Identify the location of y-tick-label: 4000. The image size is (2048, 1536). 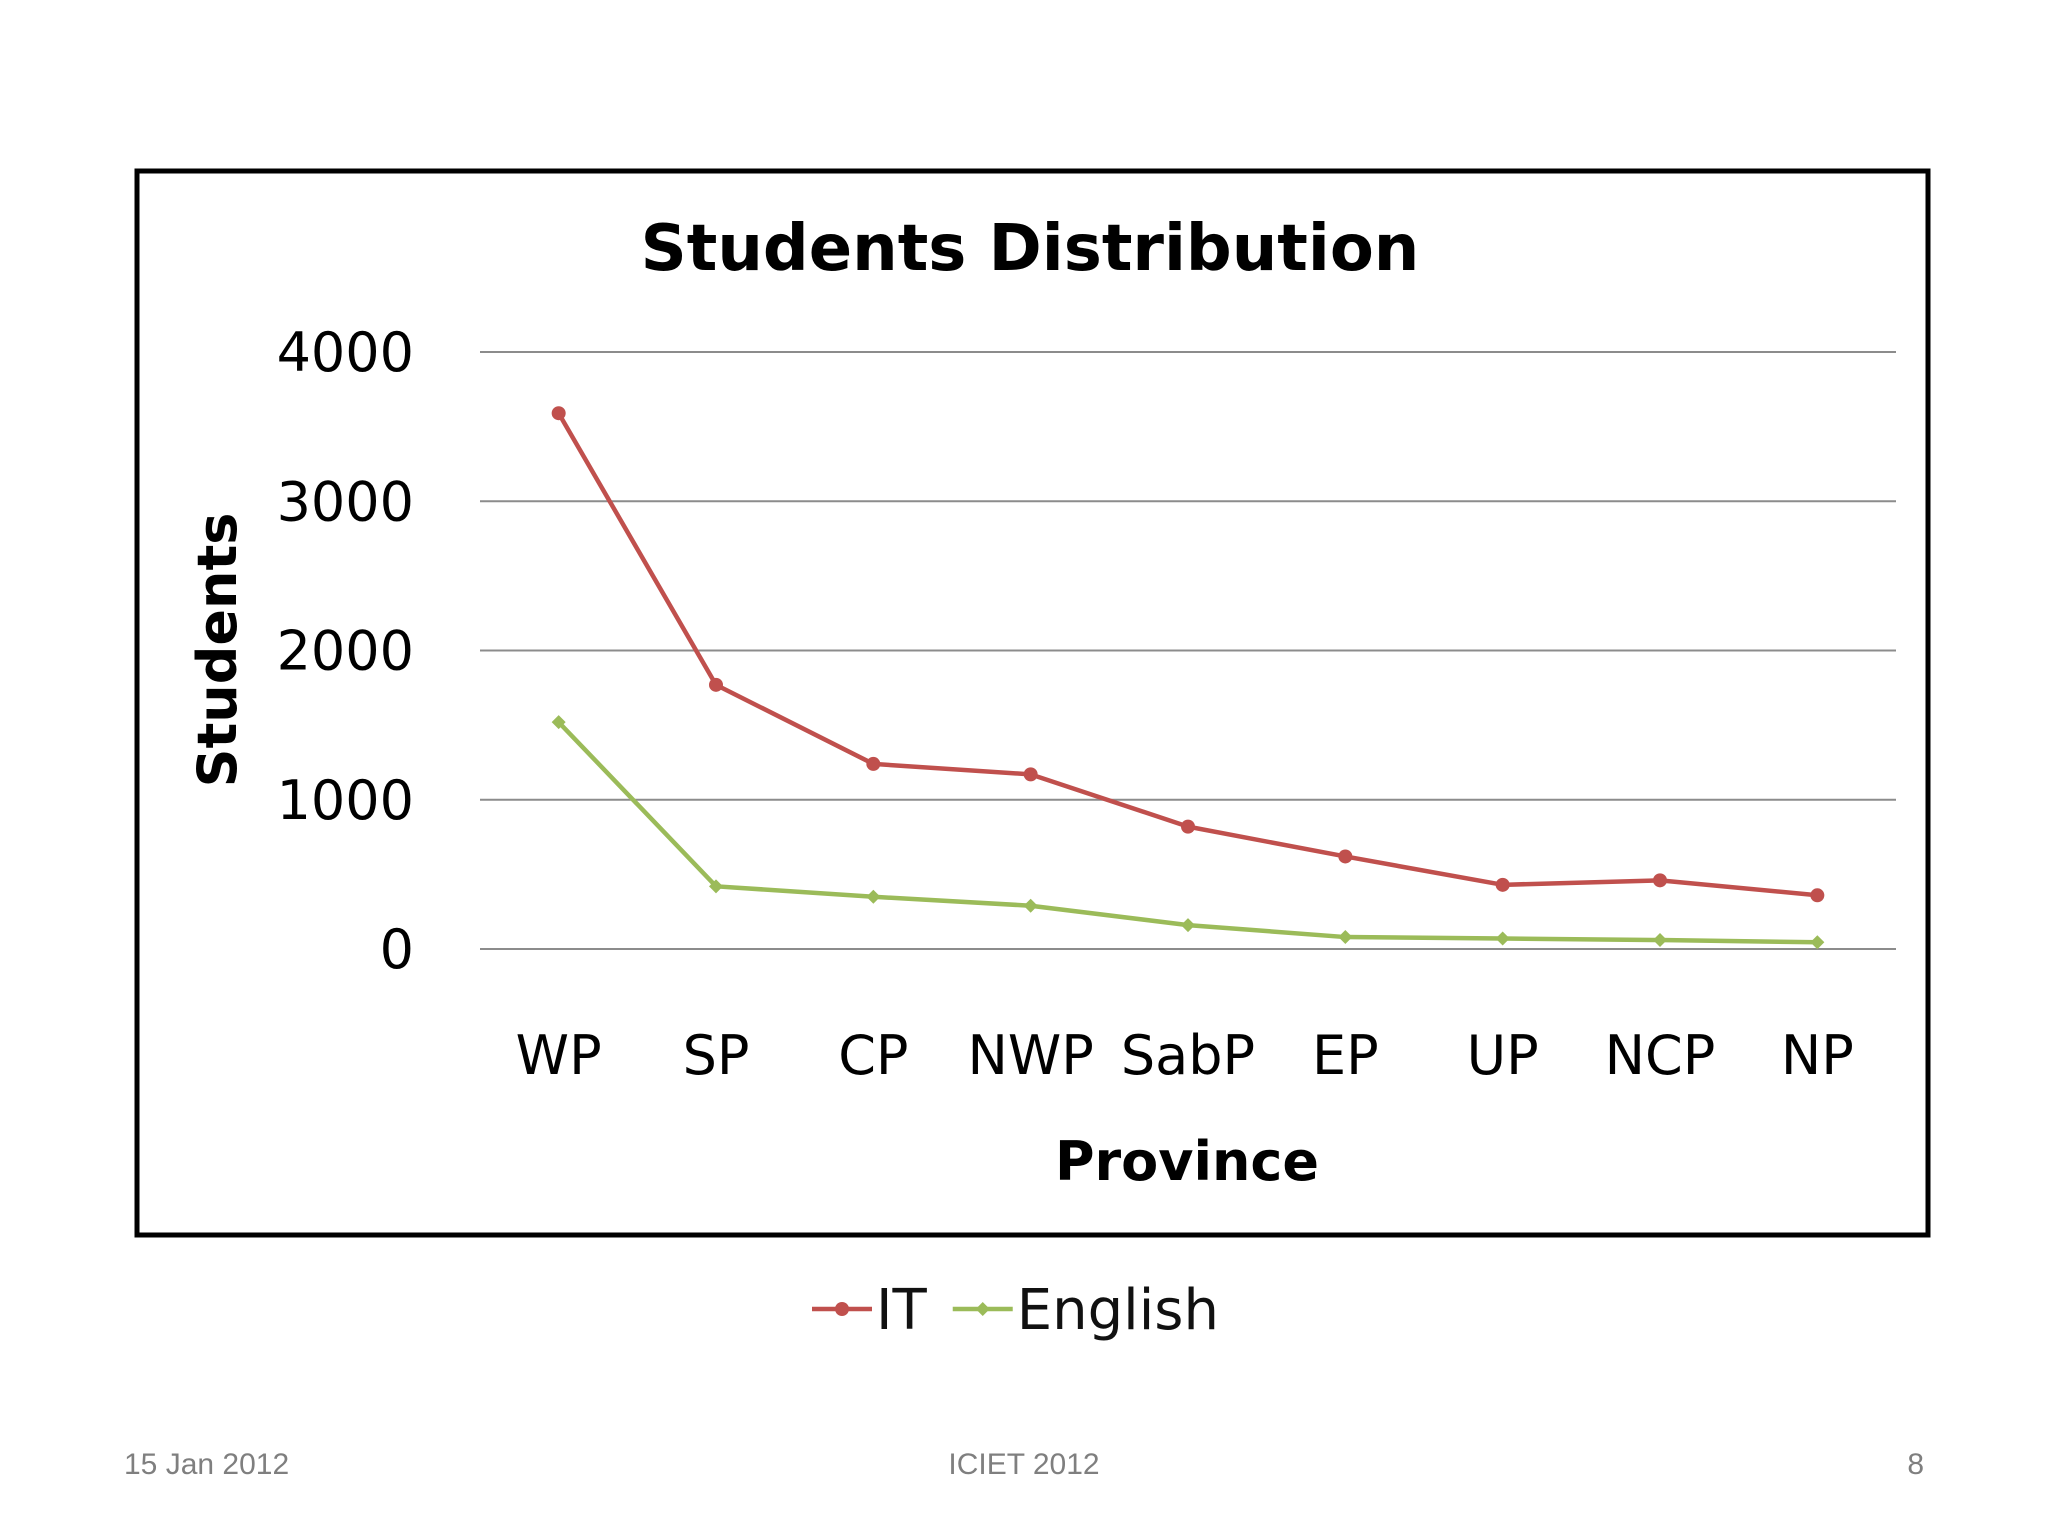
(345, 352).